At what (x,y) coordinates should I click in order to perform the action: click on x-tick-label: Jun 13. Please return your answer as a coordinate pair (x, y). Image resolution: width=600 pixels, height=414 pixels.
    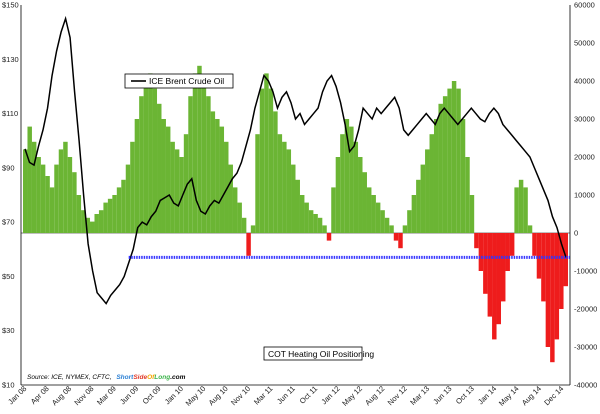
    Looking at the image, I should click on (442, 395).